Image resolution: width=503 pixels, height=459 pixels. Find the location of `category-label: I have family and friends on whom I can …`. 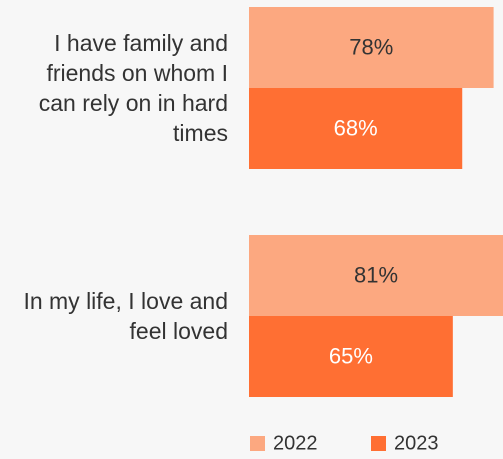

category-label: I have family and friends on whom I can … is located at coordinates (133, 88).